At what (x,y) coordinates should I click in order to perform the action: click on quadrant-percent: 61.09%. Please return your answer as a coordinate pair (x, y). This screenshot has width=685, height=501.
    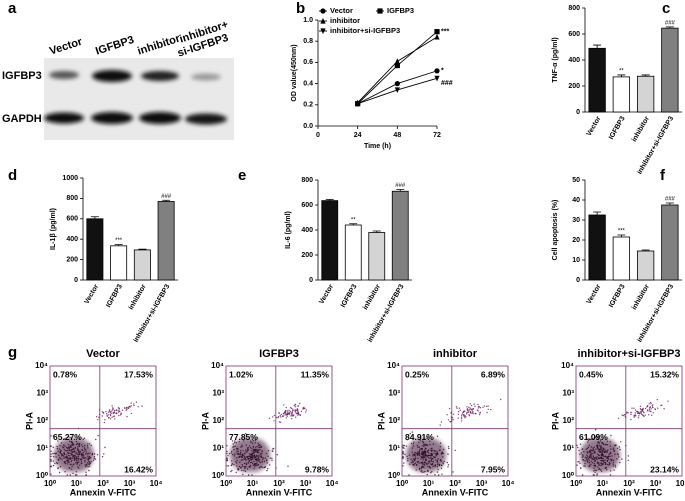
    Looking at the image, I should click on (593, 437).